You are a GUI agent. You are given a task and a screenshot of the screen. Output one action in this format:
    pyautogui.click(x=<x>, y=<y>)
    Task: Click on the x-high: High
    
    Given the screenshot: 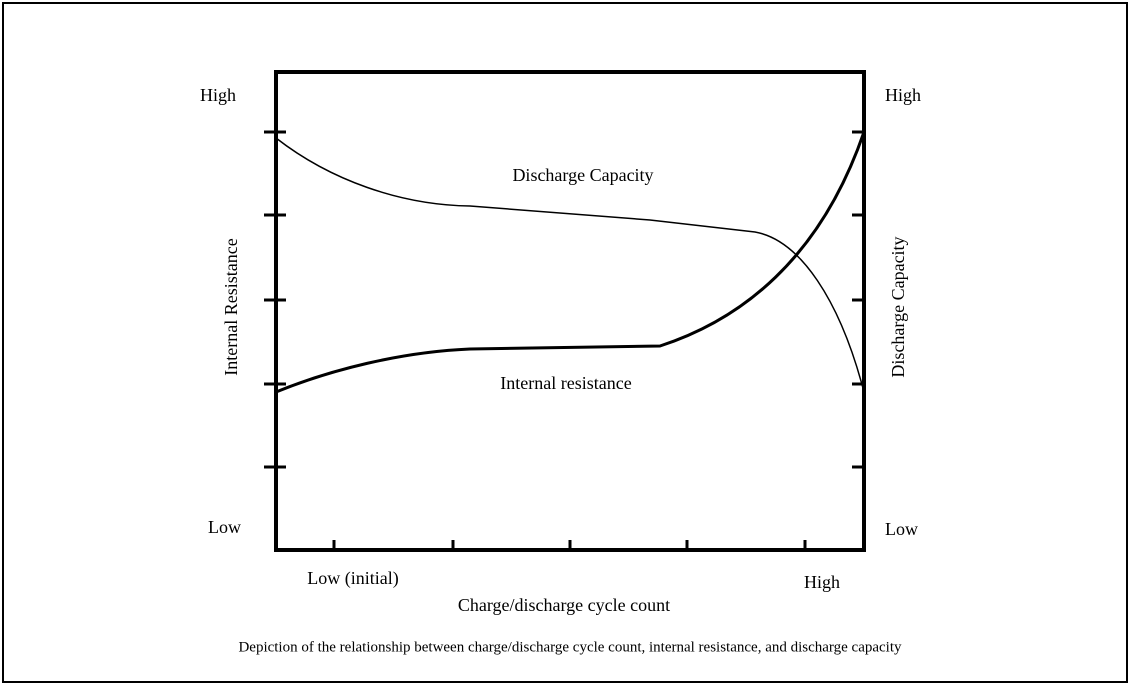 What is the action you would take?
    pyautogui.click(x=822, y=582)
    